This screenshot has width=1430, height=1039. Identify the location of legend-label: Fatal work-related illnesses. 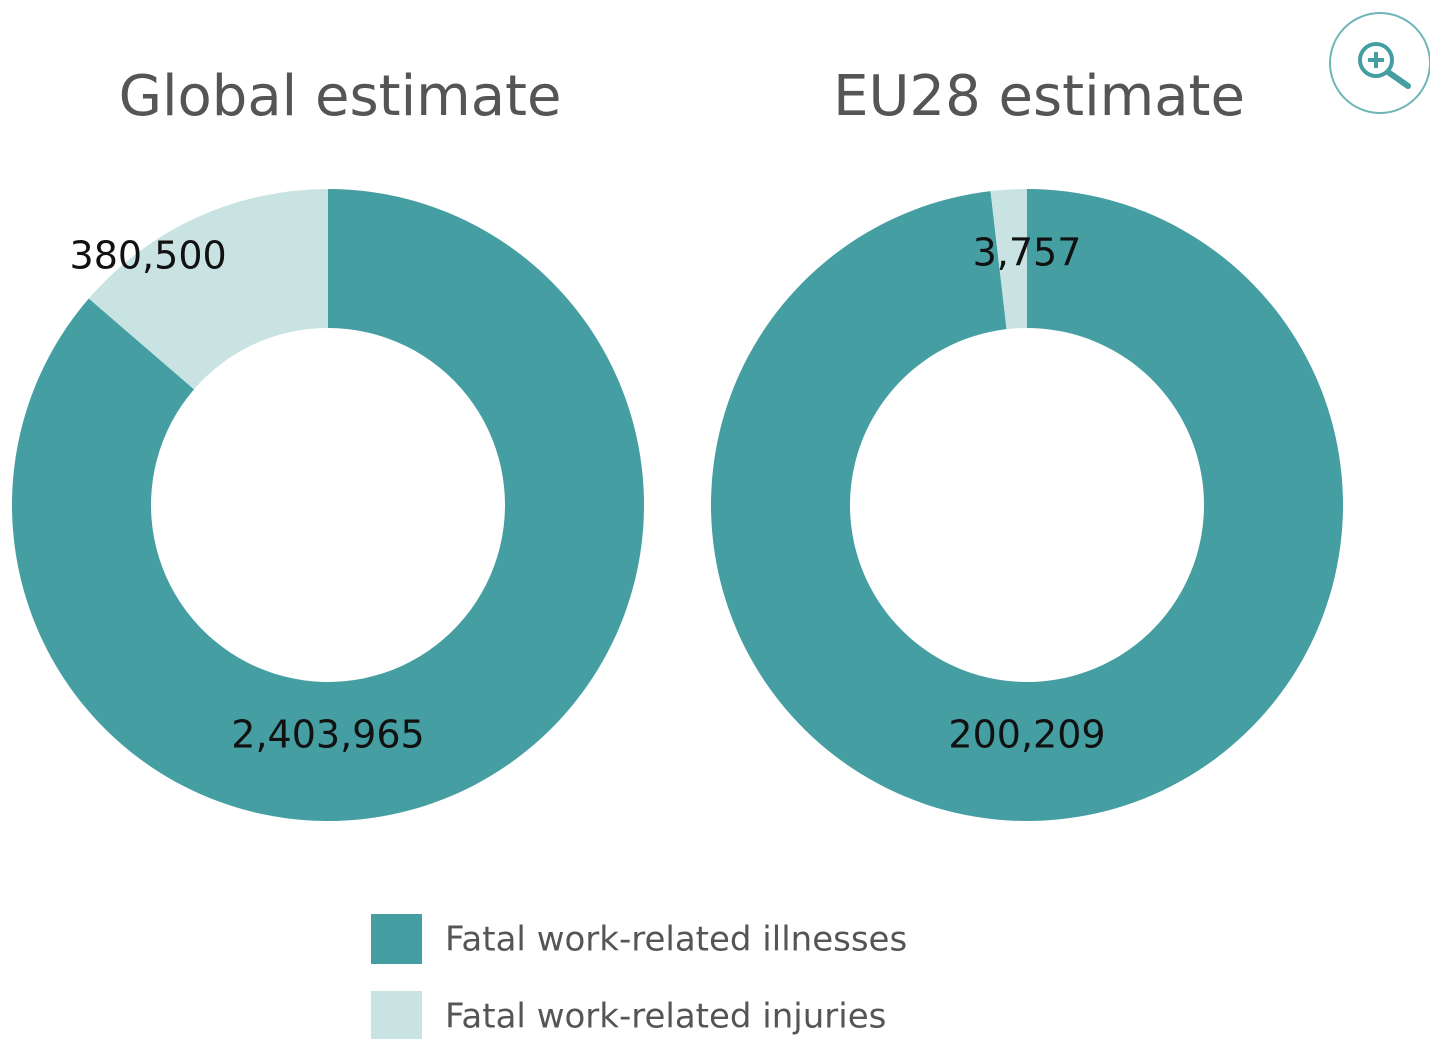
(676, 940).